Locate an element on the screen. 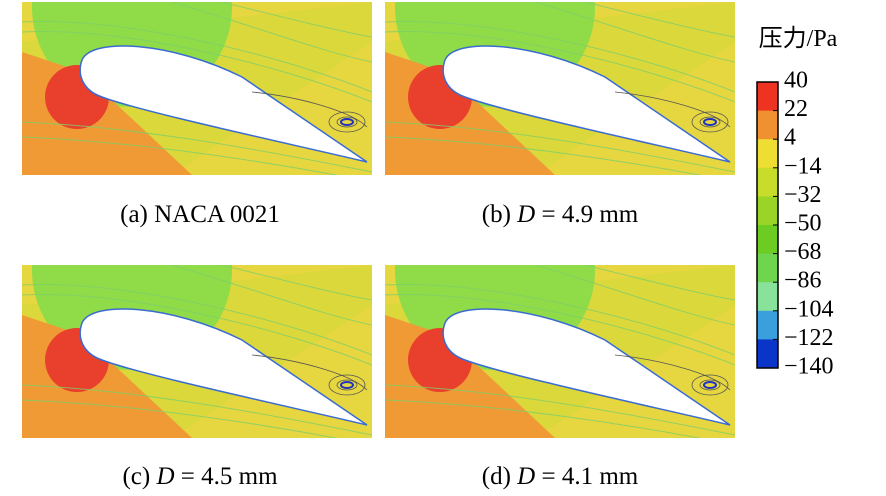 The image size is (886, 496). colorbar-tick-label: 22 is located at coordinates (796, 109).